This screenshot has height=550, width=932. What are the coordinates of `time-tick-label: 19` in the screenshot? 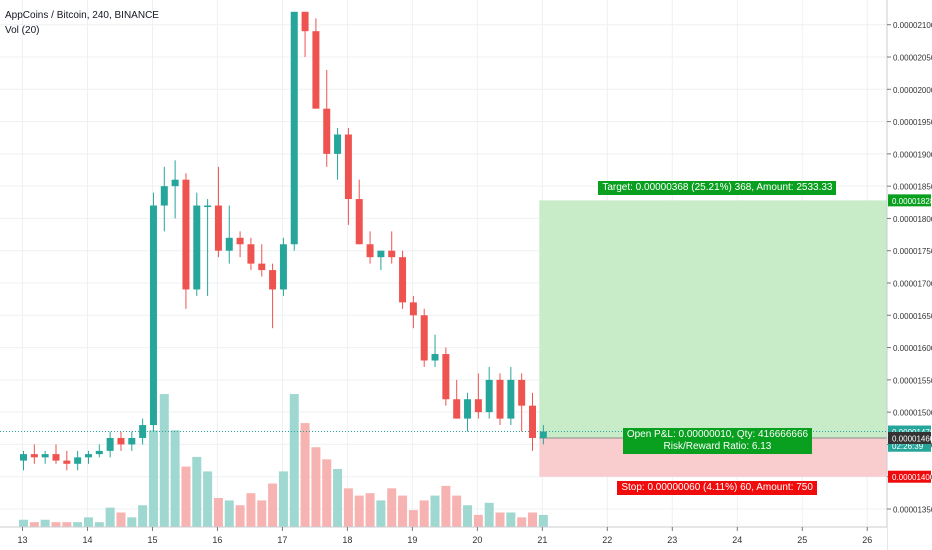 It's located at (412, 540).